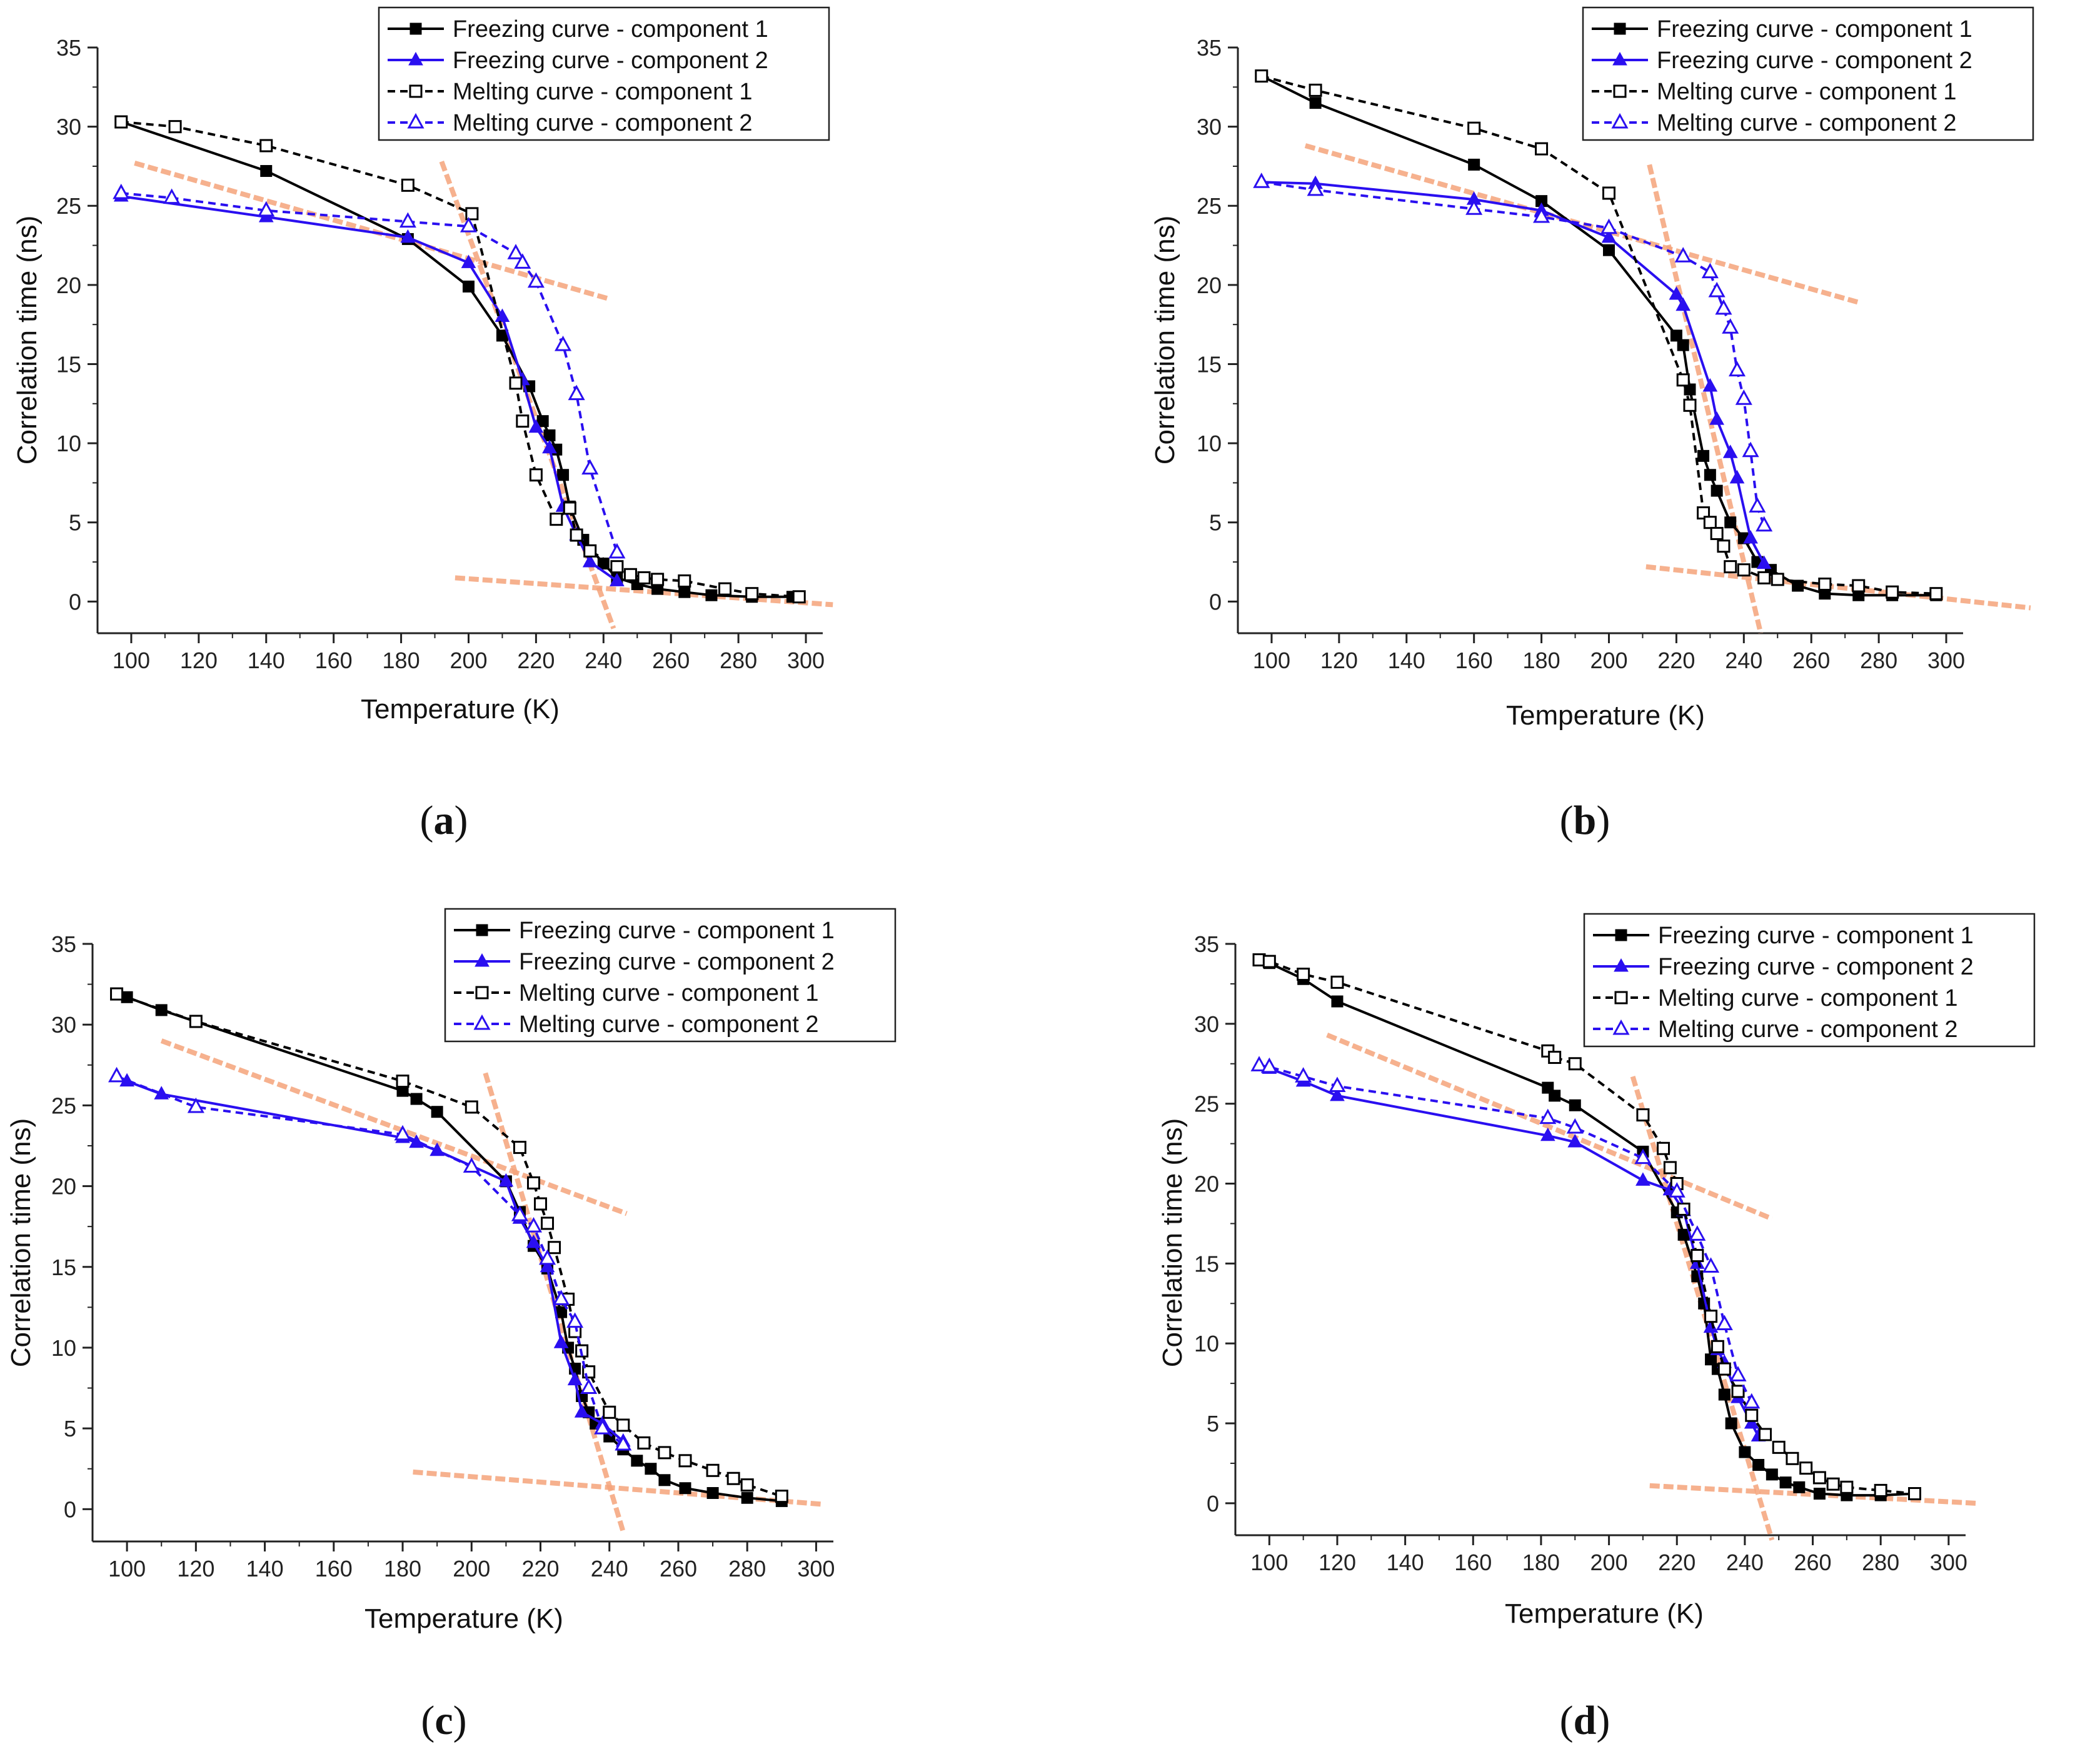 The image size is (2080, 1764). I want to click on series-a, so click(459, 359).